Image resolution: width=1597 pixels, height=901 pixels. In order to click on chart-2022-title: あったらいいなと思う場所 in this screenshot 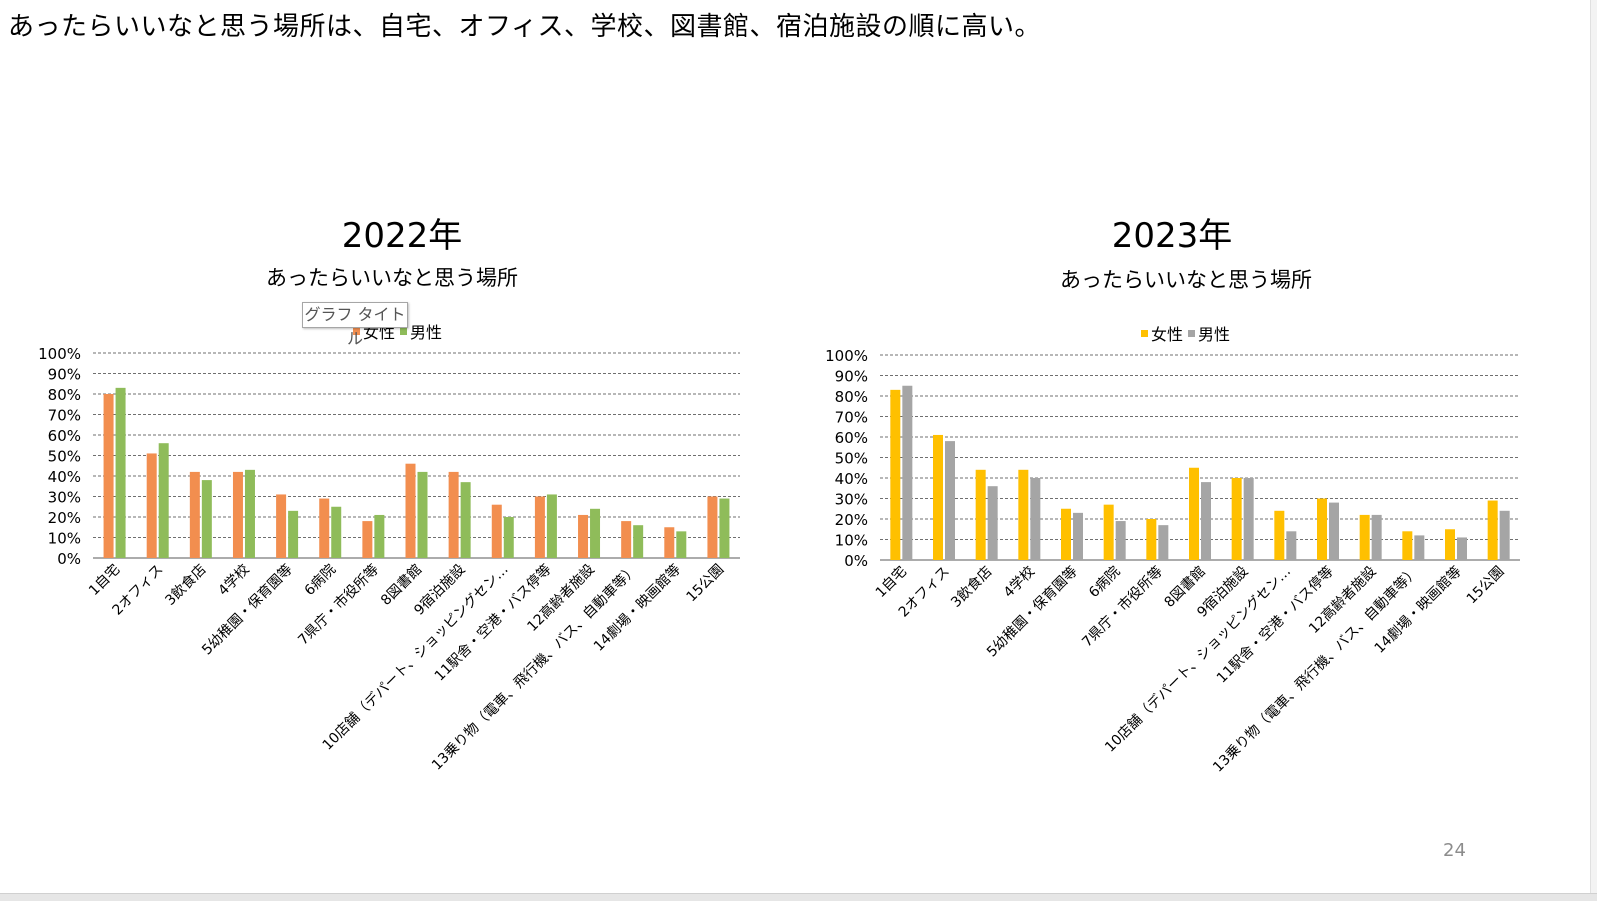, I will do `click(392, 278)`.